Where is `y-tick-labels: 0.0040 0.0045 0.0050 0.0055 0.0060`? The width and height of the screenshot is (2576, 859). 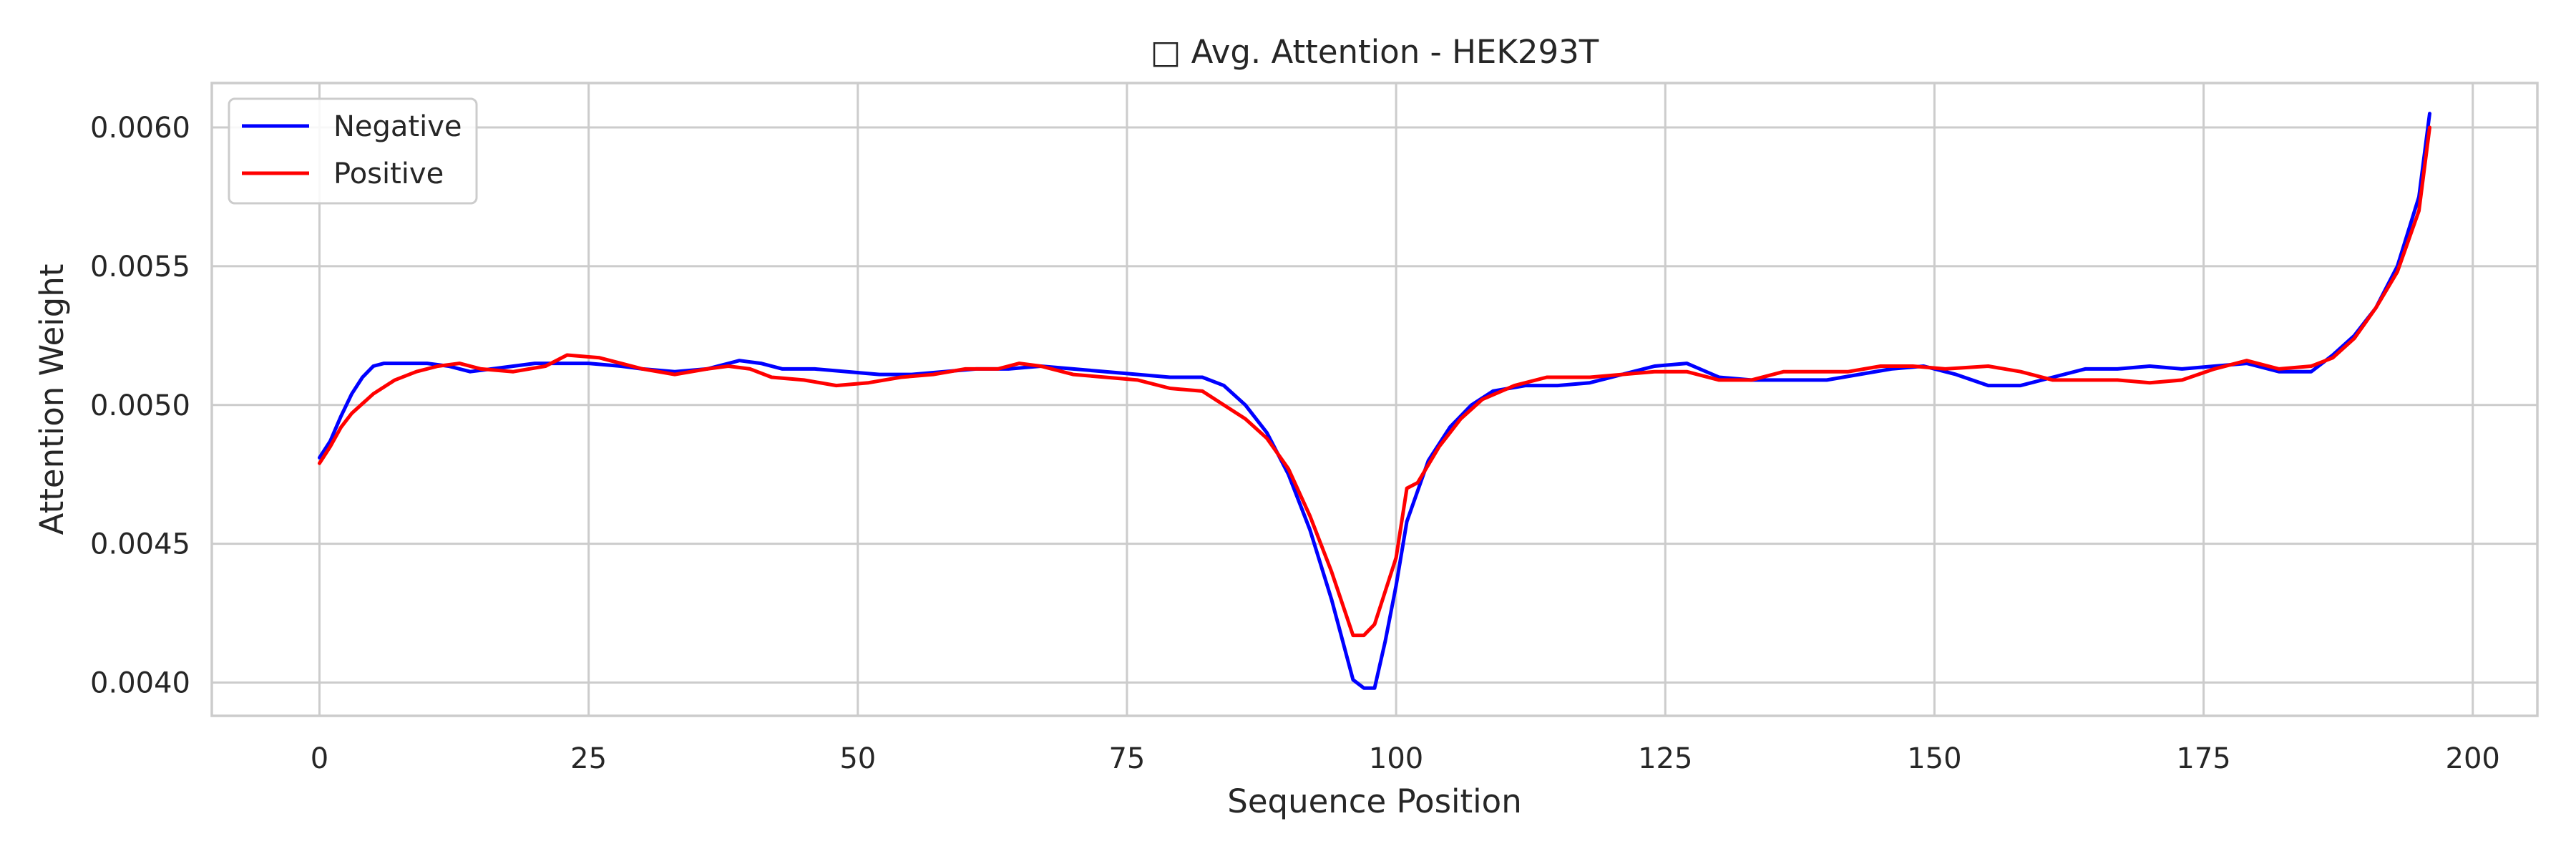
y-tick-labels: 0.0040 0.0045 0.0050 0.0055 0.0060 is located at coordinates (140, 405).